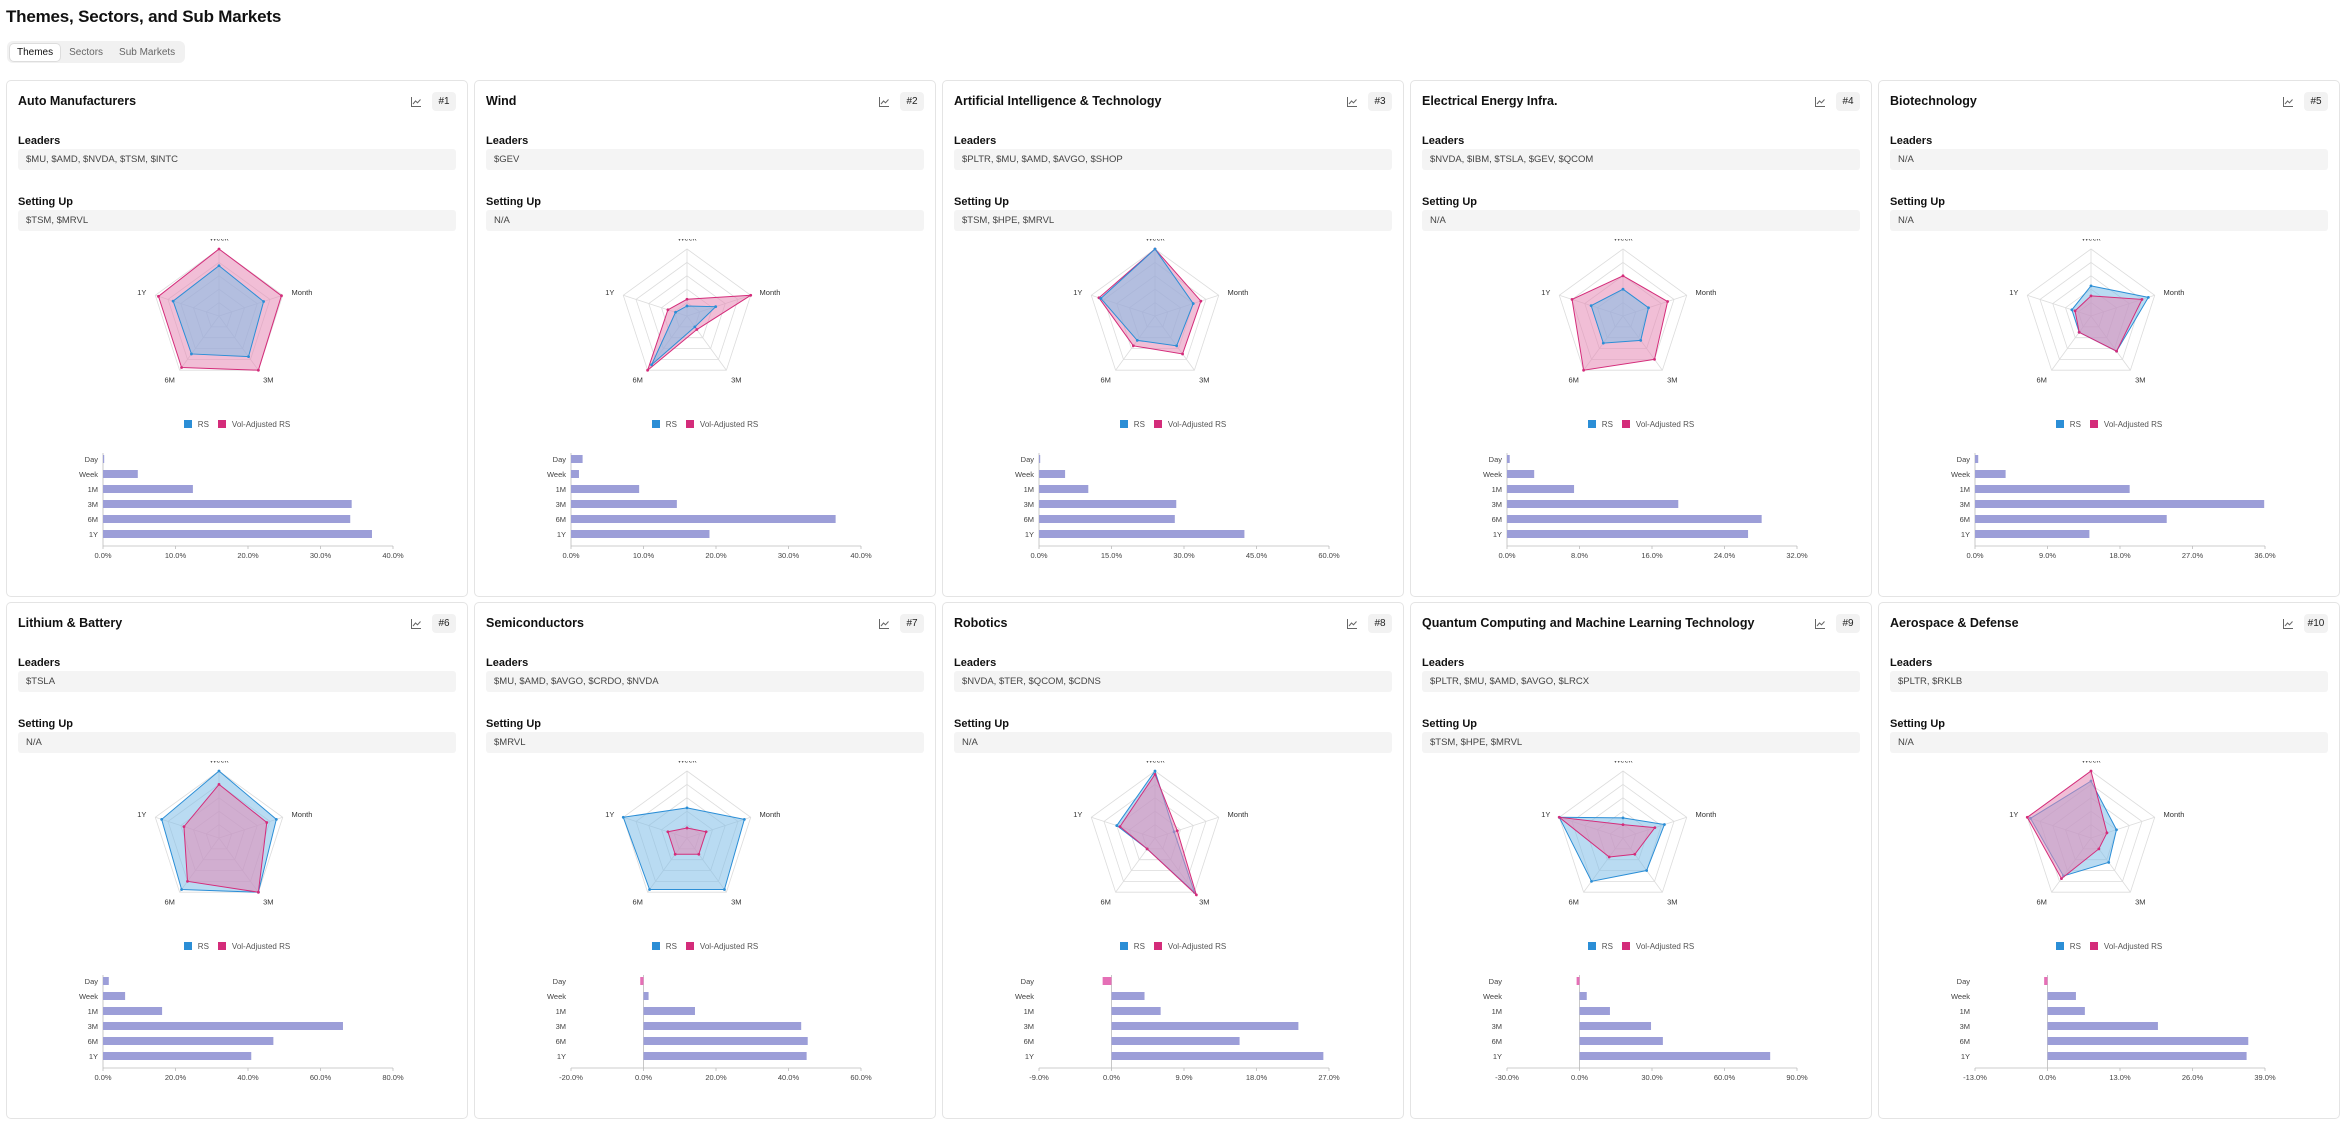 The height and width of the screenshot is (1123, 2349). What do you see at coordinates (144, 16) in the screenshot?
I see `page-title: Themes, Sectors, and Sub Markets` at bounding box center [144, 16].